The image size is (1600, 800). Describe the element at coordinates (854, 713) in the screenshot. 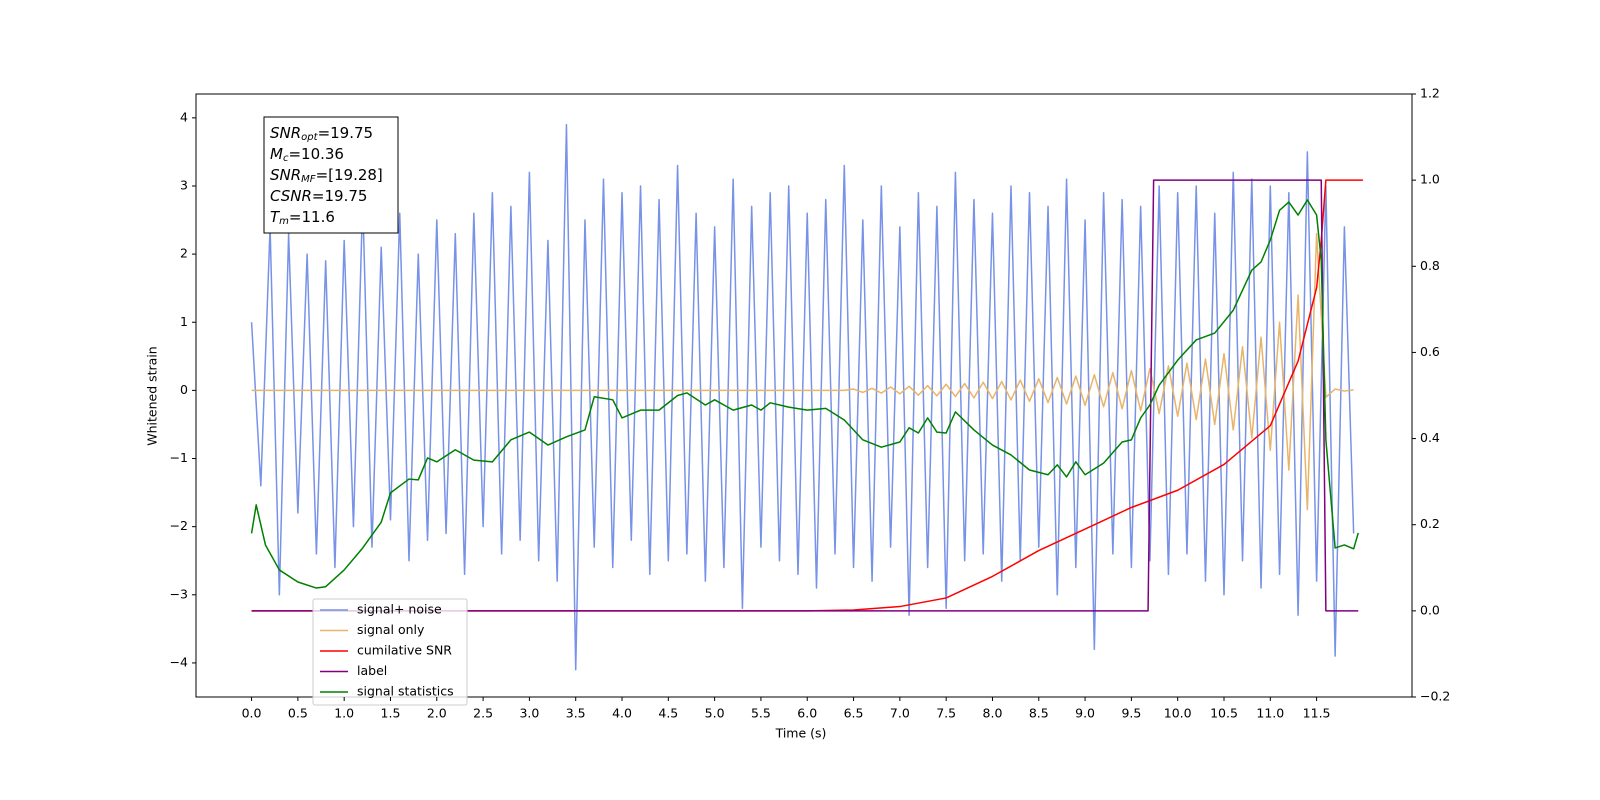

I see `x-tick-label: 6.5` at that location.